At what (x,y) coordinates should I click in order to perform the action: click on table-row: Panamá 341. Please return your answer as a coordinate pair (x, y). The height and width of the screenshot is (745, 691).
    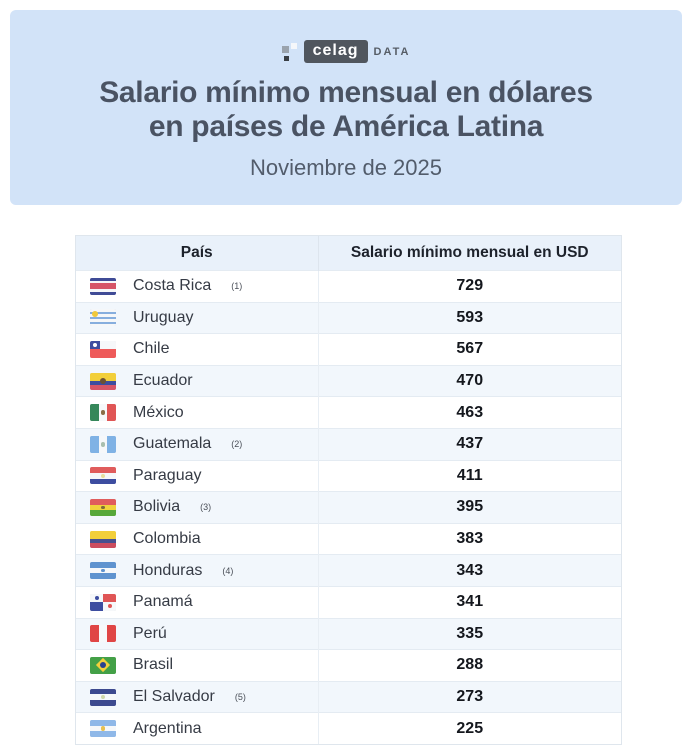
    Looking at the image, I should click on (348, 602).